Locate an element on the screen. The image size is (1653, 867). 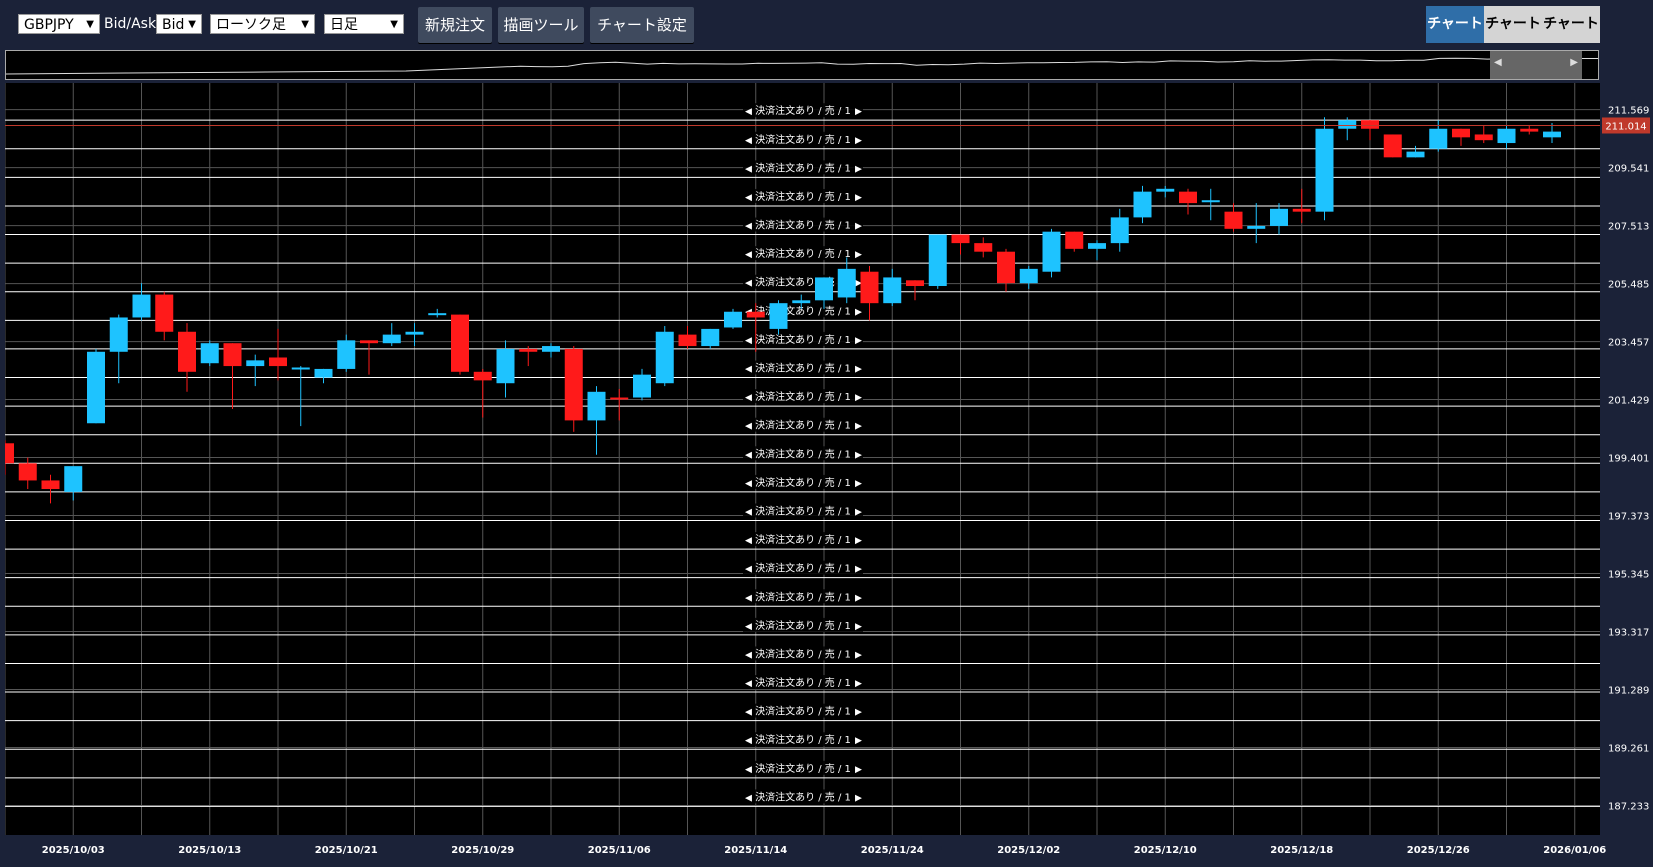
x-tick-label: 2025/12/26 is located at coordinates (1438, 850).